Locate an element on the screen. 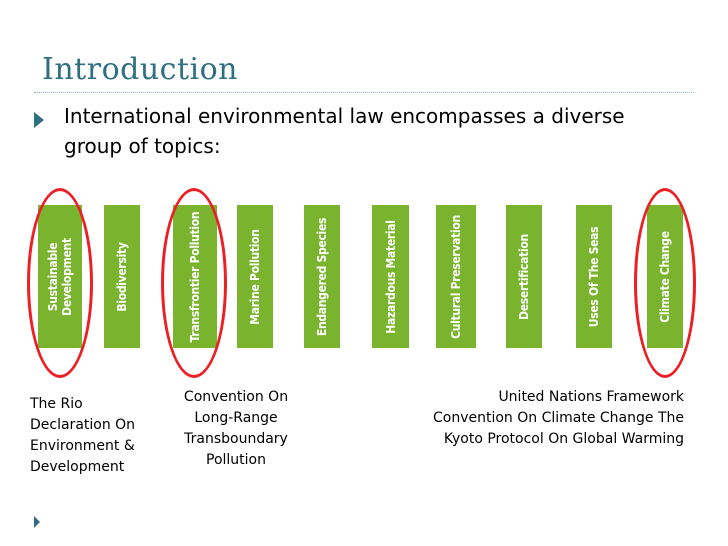 This screenshot has width=728, height=546. topic-bar-endangered-species: Endangered Species is located at coordinates (322, 276).